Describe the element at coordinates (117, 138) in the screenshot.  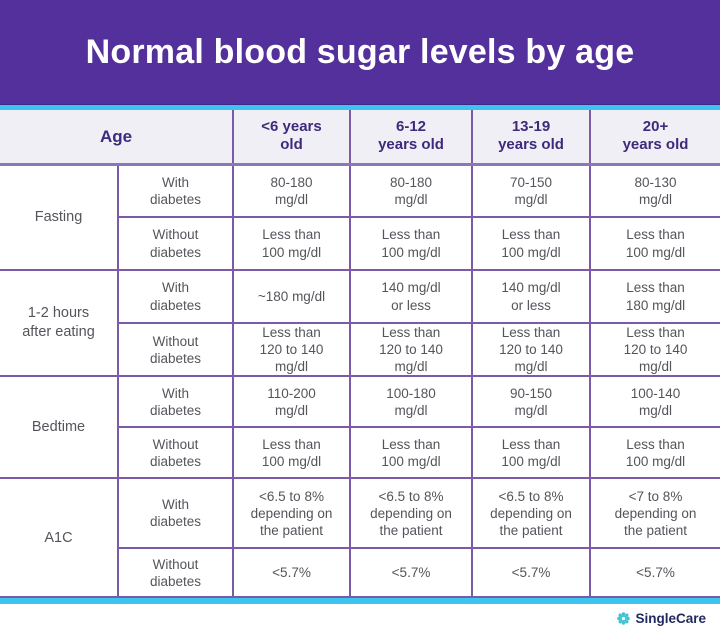
I see `age-column-header: Age` at that location.